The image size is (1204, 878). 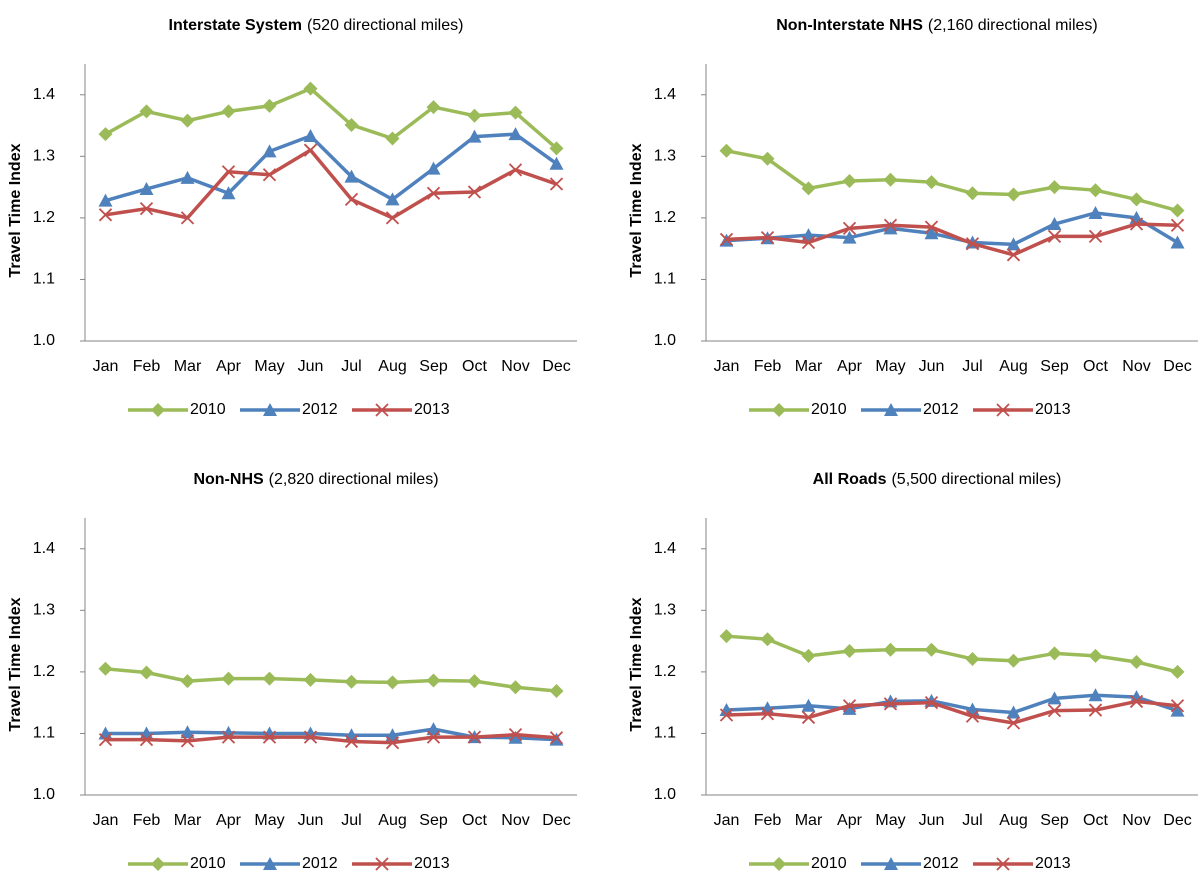 What do you see at coordinates (44, 733) in the screenshot?
I see `y-tick-label: 1.1` at bounding box center [44, 733].